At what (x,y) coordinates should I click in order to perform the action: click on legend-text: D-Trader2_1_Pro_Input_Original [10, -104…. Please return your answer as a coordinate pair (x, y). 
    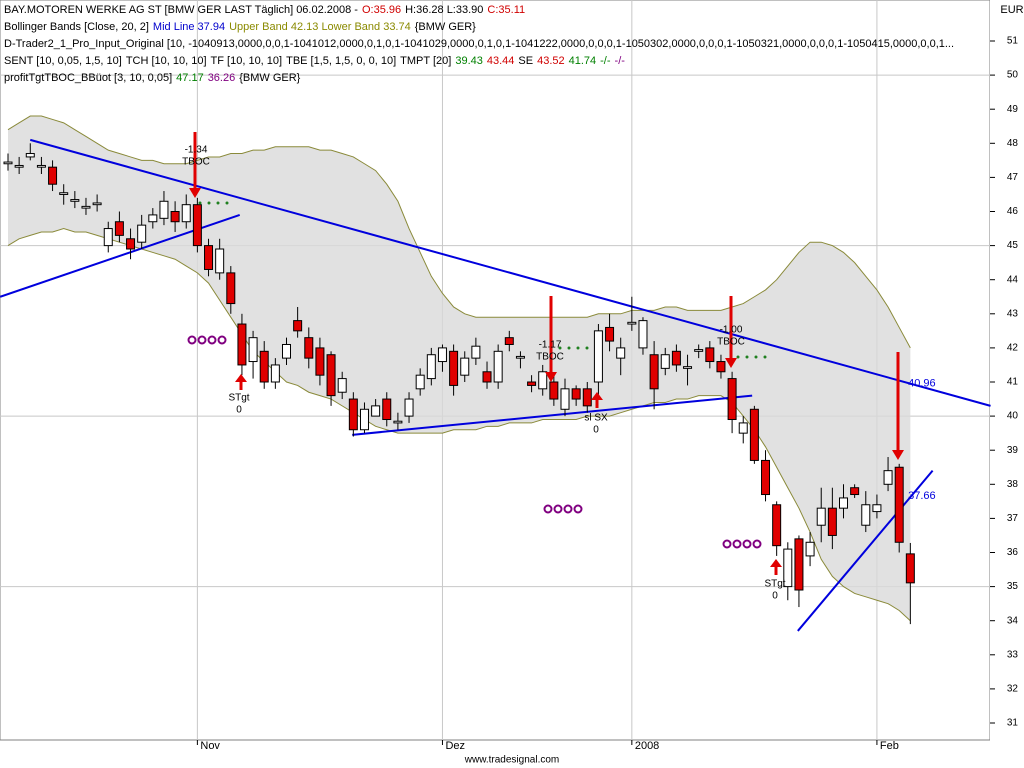
    Looking at the image, I should click on (479, 44).